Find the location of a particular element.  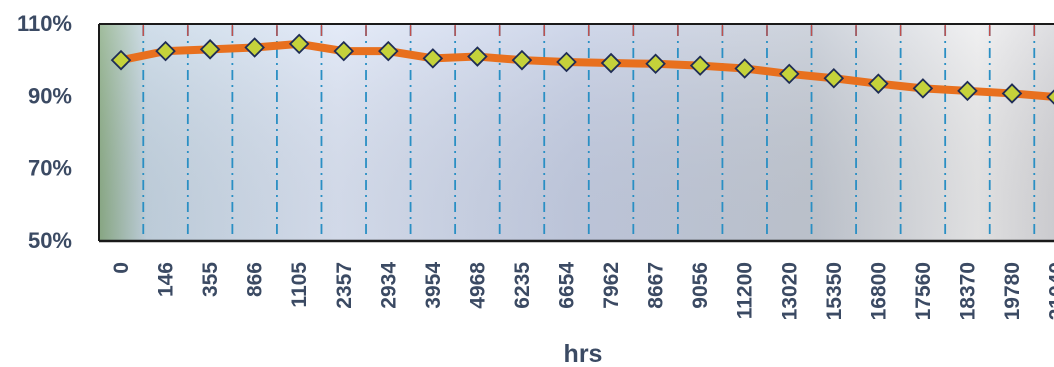

x-tick-label: 6654 is located at coordinates (567, 285).